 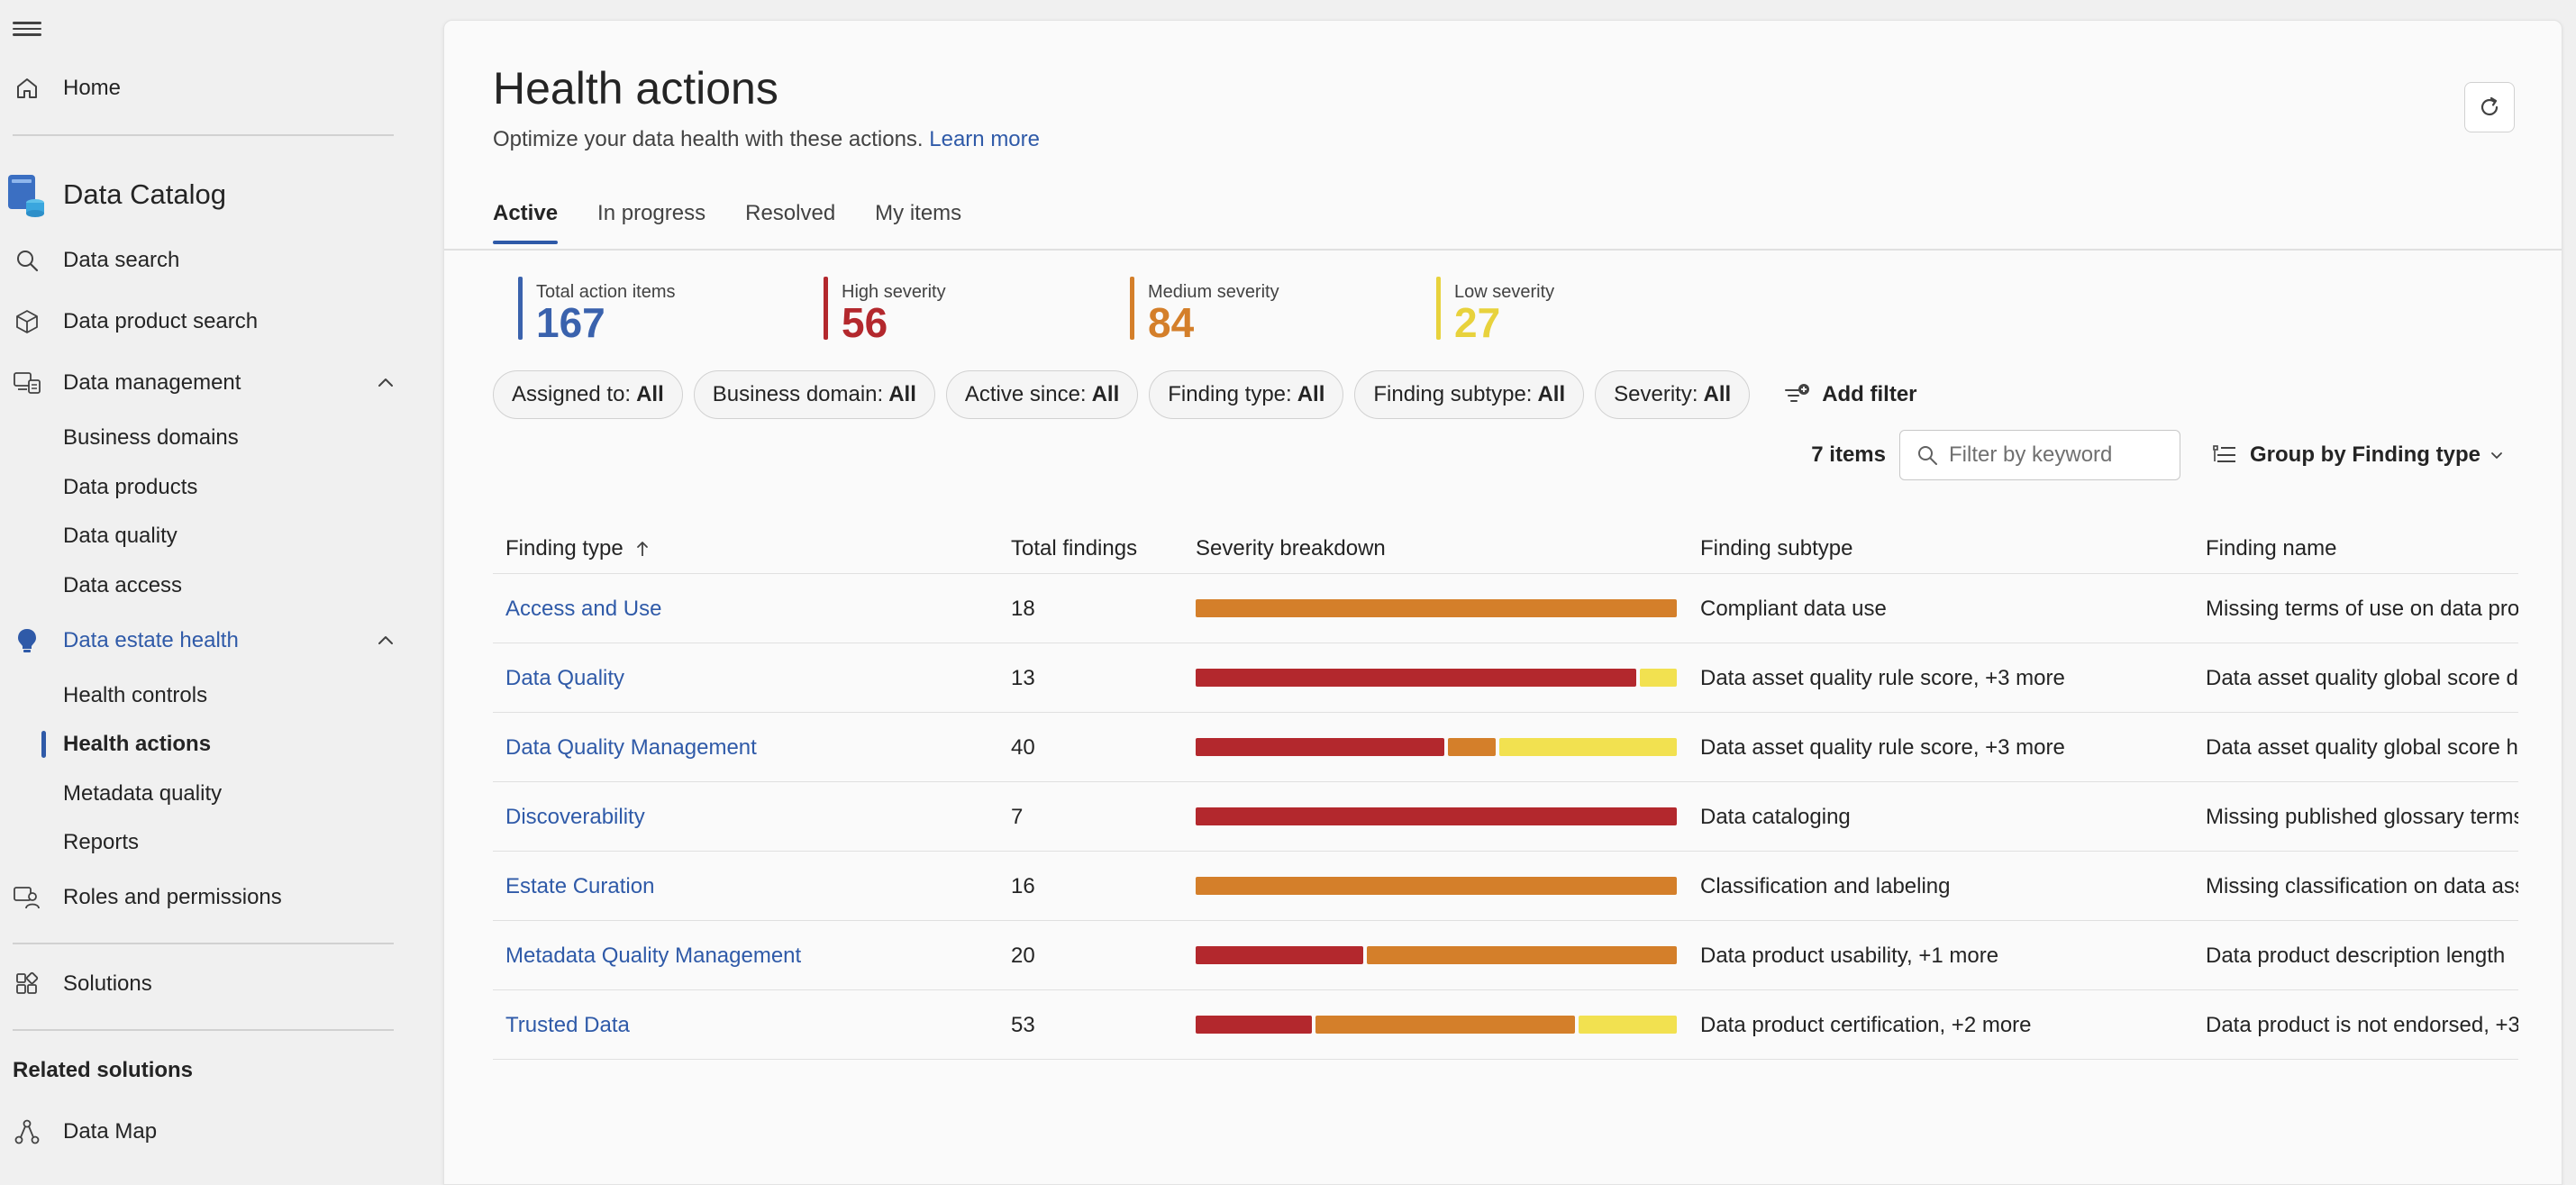 What do you see at coordinates (1023, 747) in the screenshot?
I see `total-findings-cell: 40` at bounding box center [1023, 747].